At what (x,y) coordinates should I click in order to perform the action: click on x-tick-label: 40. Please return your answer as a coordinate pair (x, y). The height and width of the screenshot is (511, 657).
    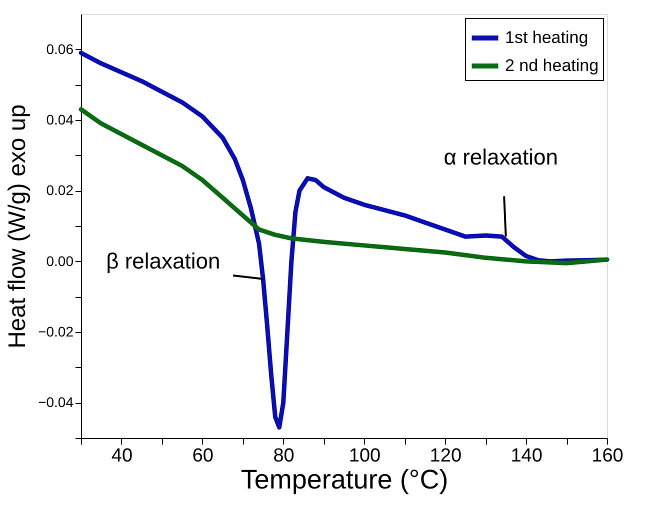
    Looking at the image, I should click on (122, 456).